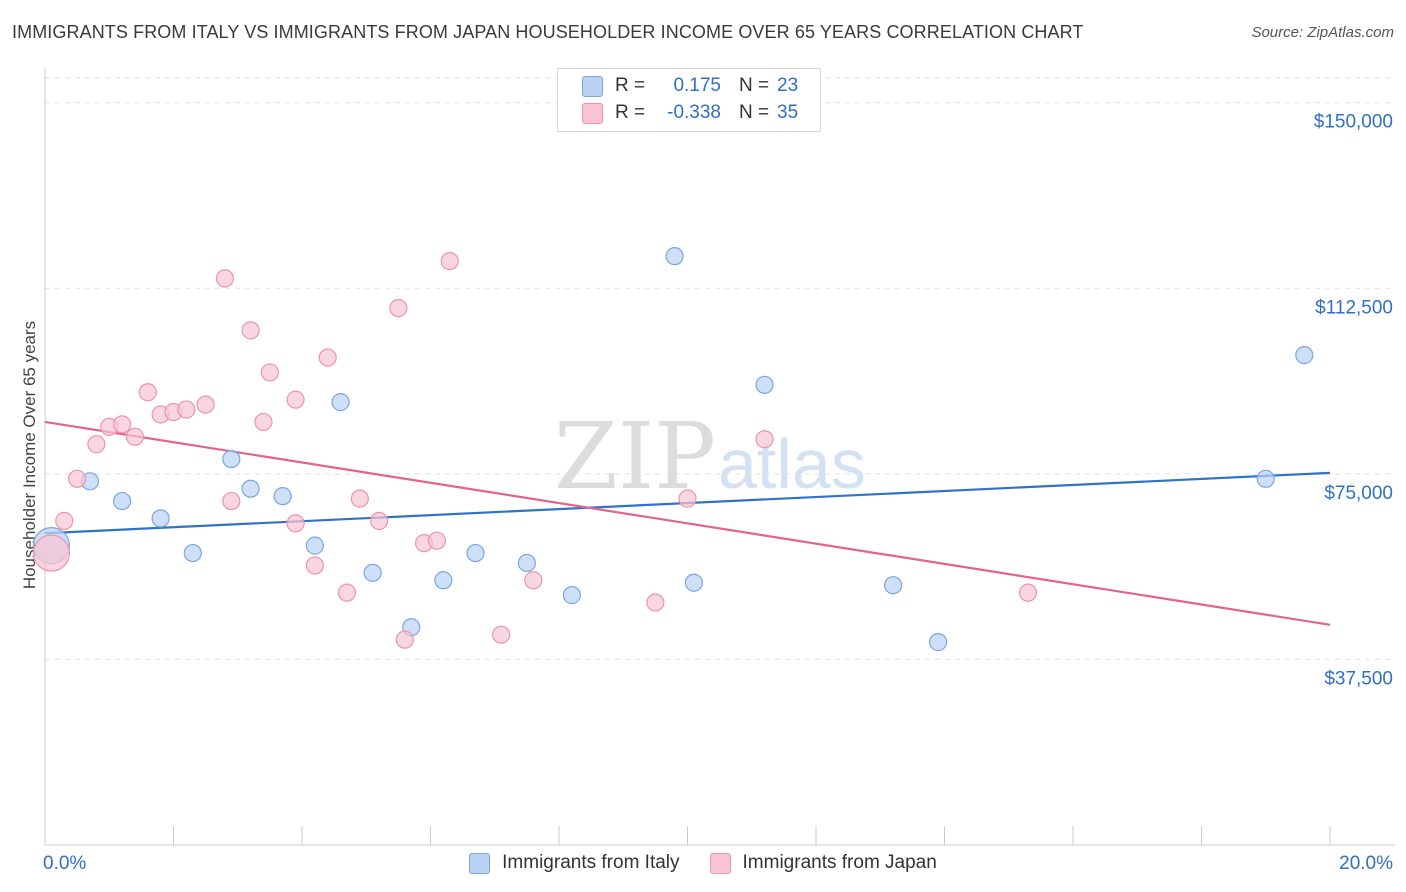  I want to click on legend-row-italy: R = 0.175 N = 23, so click(690, 86).